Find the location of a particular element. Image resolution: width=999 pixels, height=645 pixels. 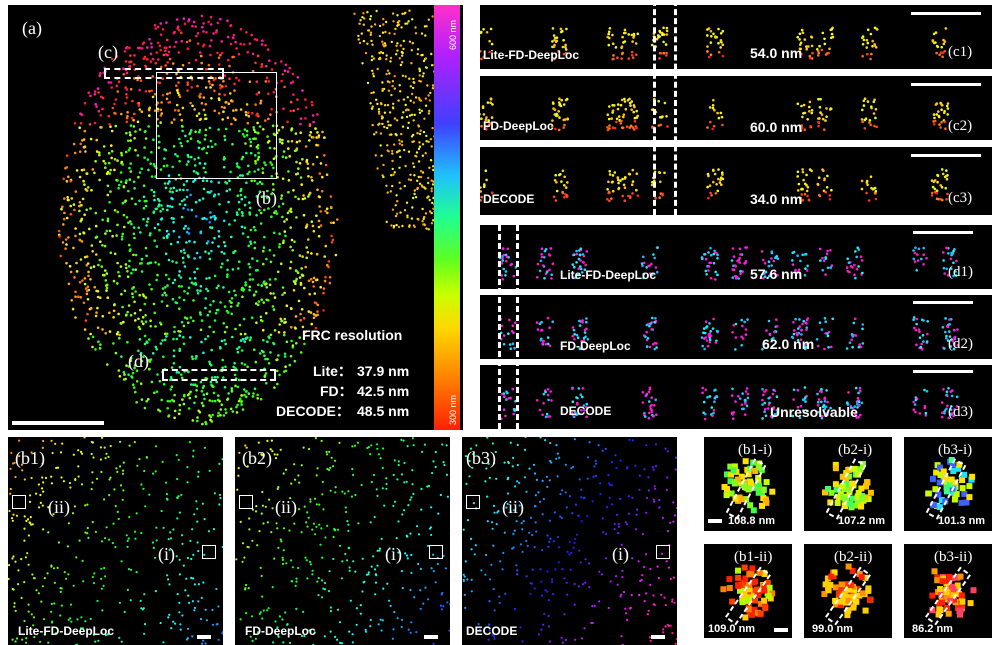

panel-b2-i-image: (b2-i) 107.2 nm is located at coordinates (848, 484).